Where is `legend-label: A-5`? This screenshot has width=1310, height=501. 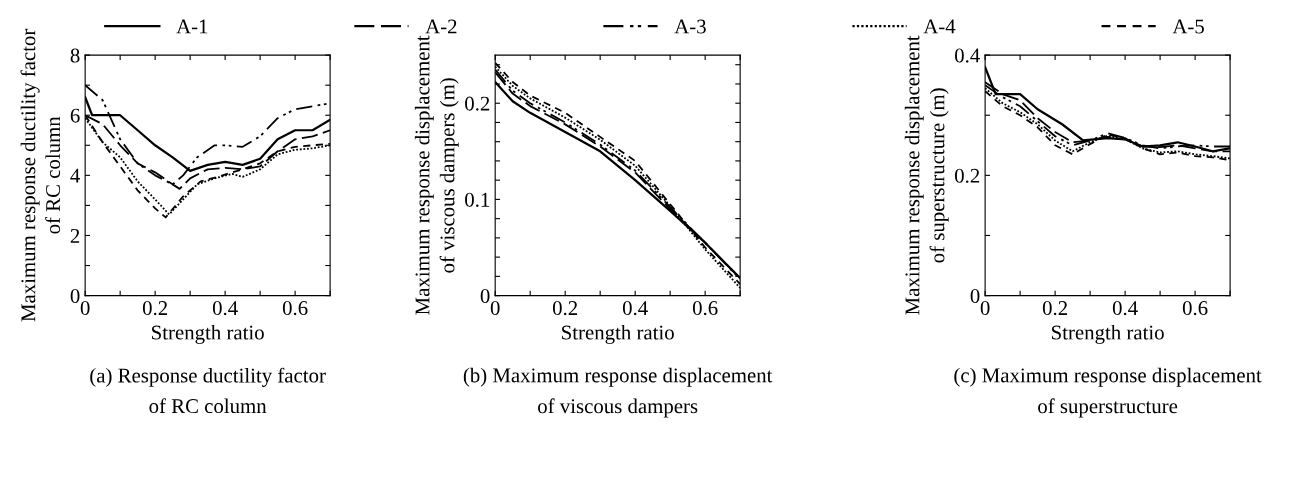 legend-label: A-5 is located at coordinates (1188, 26).